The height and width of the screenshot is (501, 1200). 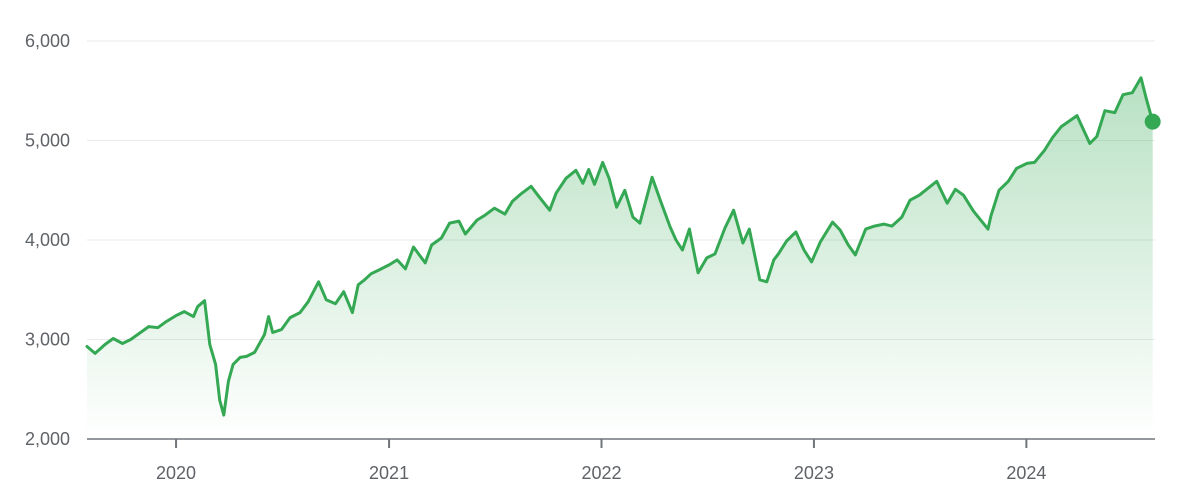 I want to click on last-value-marker-layer, so click(x=1152, y=121).